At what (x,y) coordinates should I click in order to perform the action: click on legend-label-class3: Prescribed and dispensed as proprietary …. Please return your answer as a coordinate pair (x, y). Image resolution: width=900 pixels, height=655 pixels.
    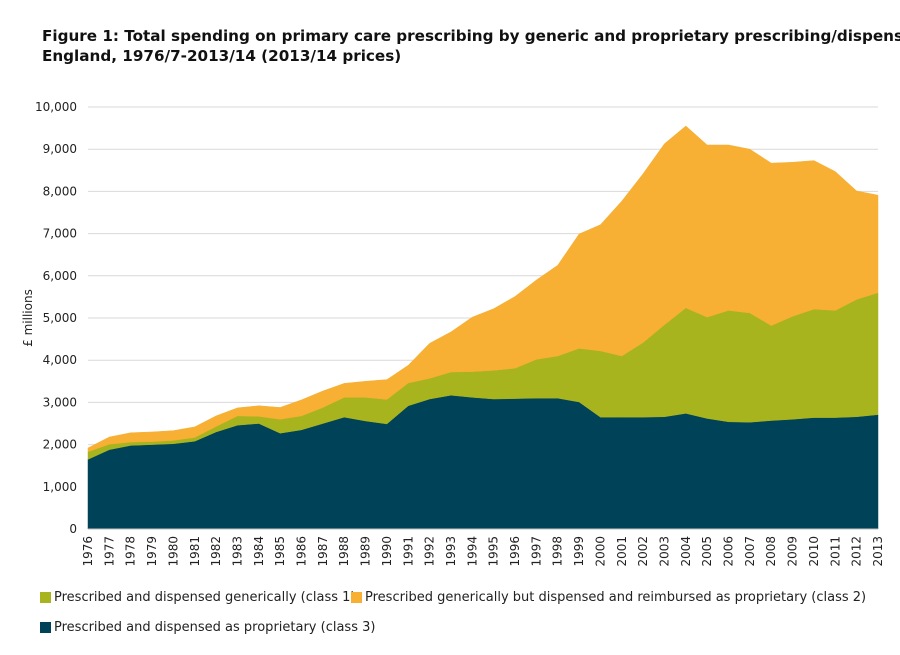
    Looking at the image, I should click on (215, 627).